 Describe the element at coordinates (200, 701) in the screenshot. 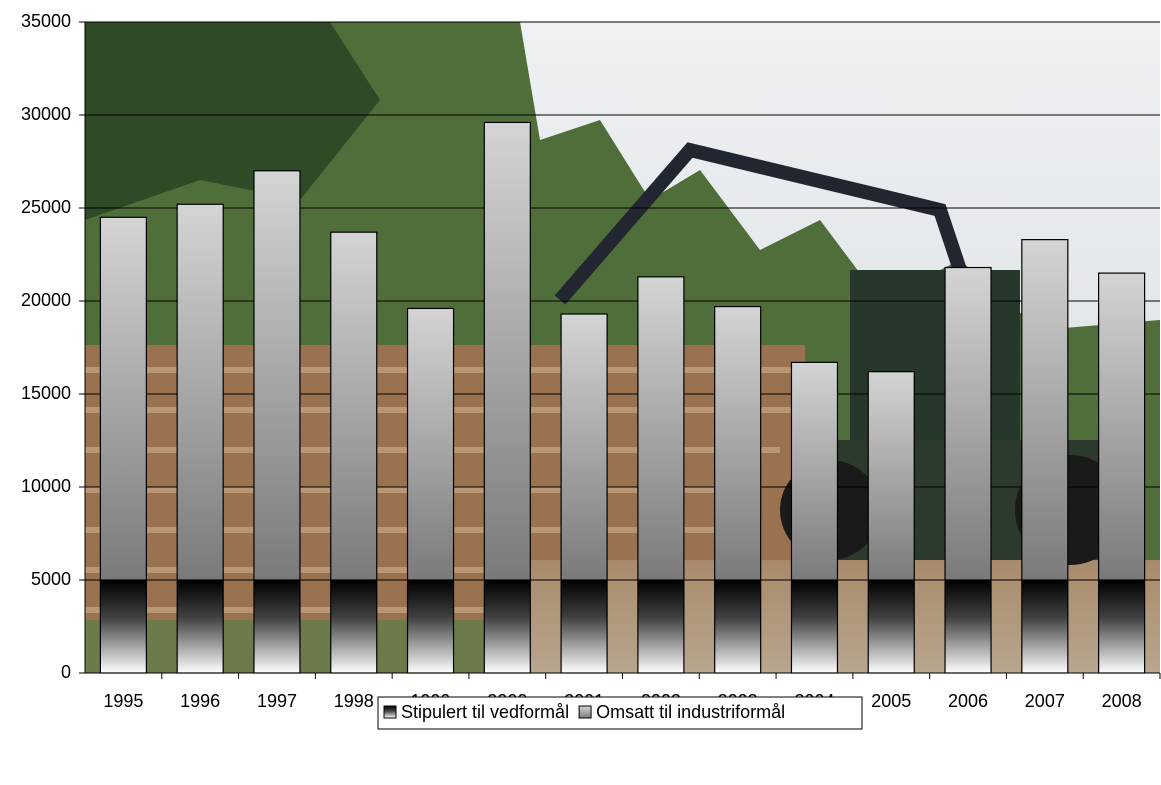

I see `x-tick-label: 1996` at that location.